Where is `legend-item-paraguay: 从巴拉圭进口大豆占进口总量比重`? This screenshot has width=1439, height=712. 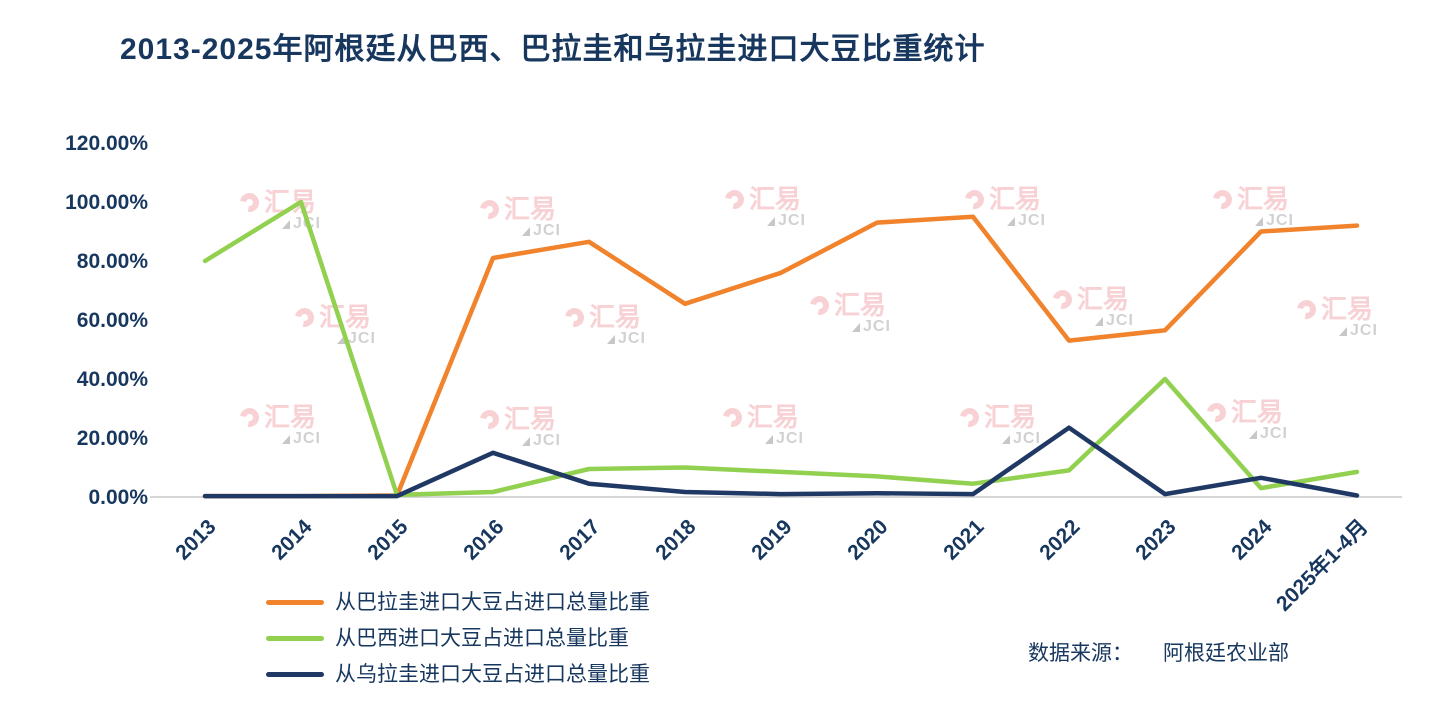 legend-item-paraguay: 从巴拉圭进口大豆占进口总量比重 is located at coordinates (458, 602).